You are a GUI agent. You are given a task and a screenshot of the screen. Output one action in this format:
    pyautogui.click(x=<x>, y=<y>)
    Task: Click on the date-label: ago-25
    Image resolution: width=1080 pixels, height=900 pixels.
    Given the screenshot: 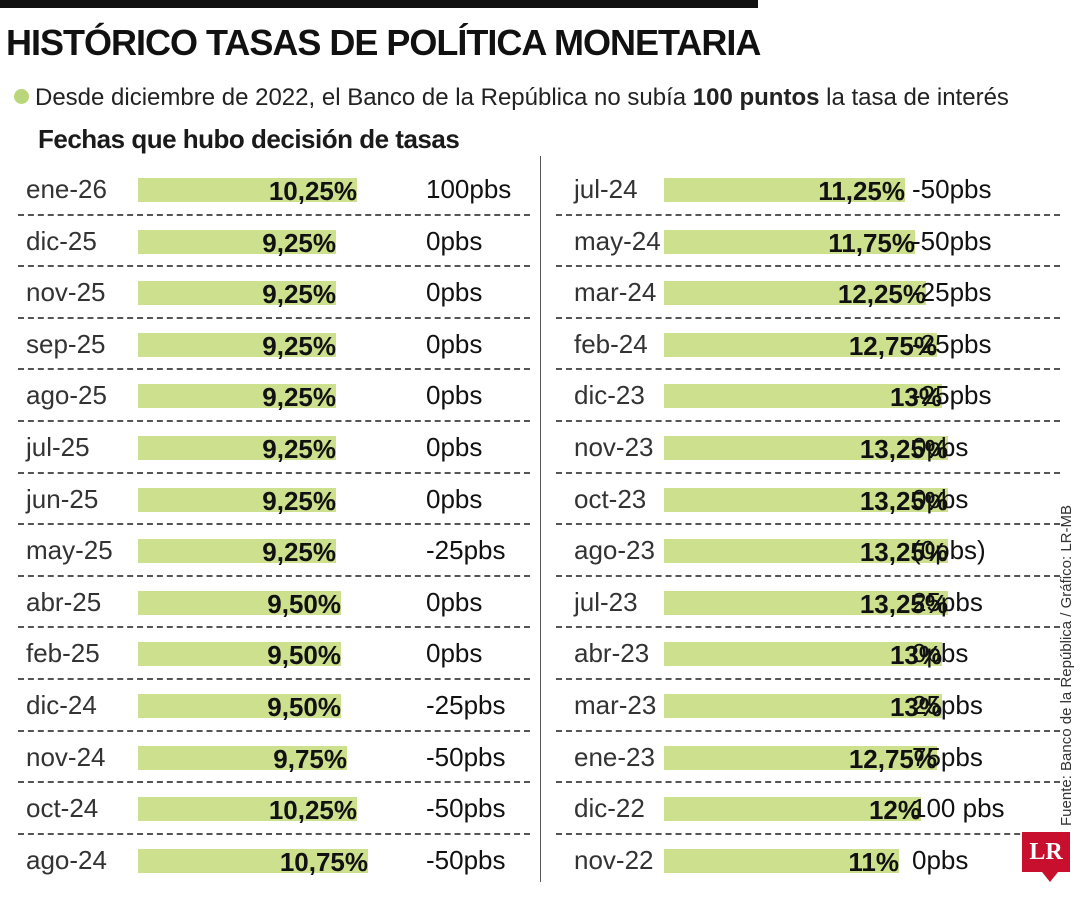 What is the action you would take?
    pyautogui.click(x=66, y=395)
    